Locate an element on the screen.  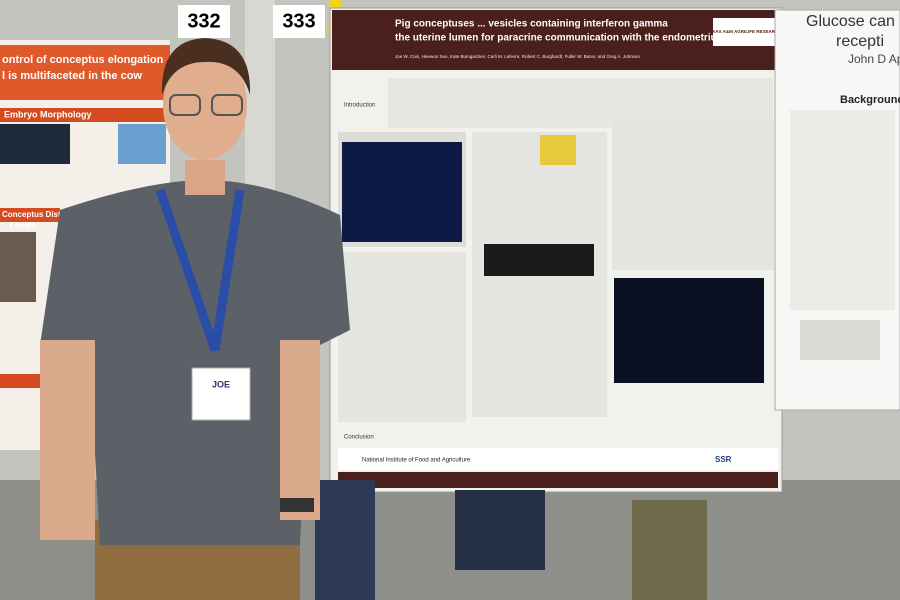
board-number: 333 is located at coordinates (298, 21).